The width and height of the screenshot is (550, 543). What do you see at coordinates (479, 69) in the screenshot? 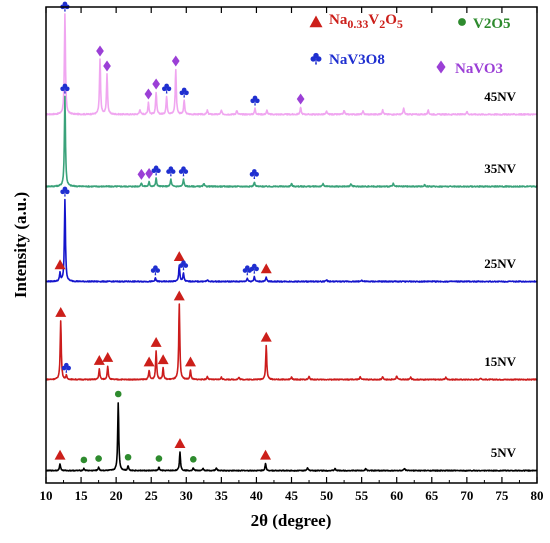
I see `legend-label-navo3: NaVO3` at bounding box center [479, 69].